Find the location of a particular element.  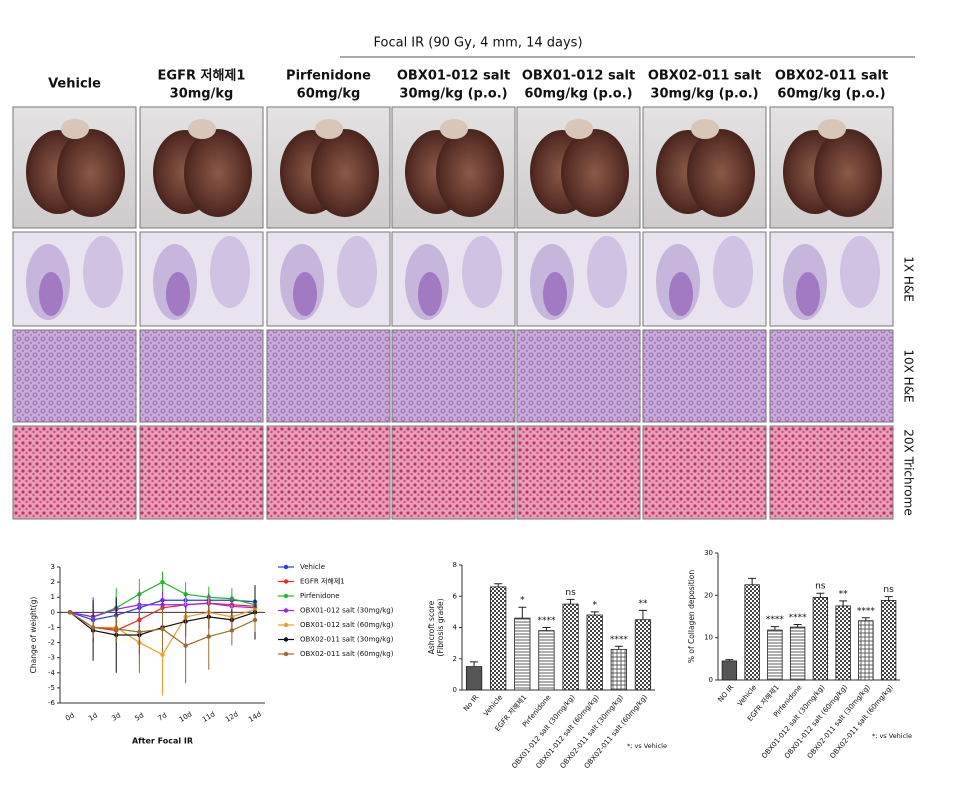

y-tick-label: -3 is located at coordinates (51, 658).